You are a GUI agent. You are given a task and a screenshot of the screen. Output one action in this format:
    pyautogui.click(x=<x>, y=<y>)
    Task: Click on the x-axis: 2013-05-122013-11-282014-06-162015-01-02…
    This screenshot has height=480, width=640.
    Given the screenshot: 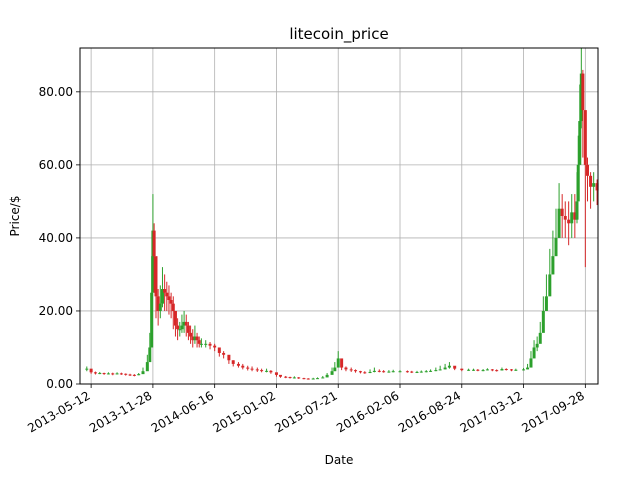 What is the action you would take?
    pyautogui.click(x=306, y=409)
    